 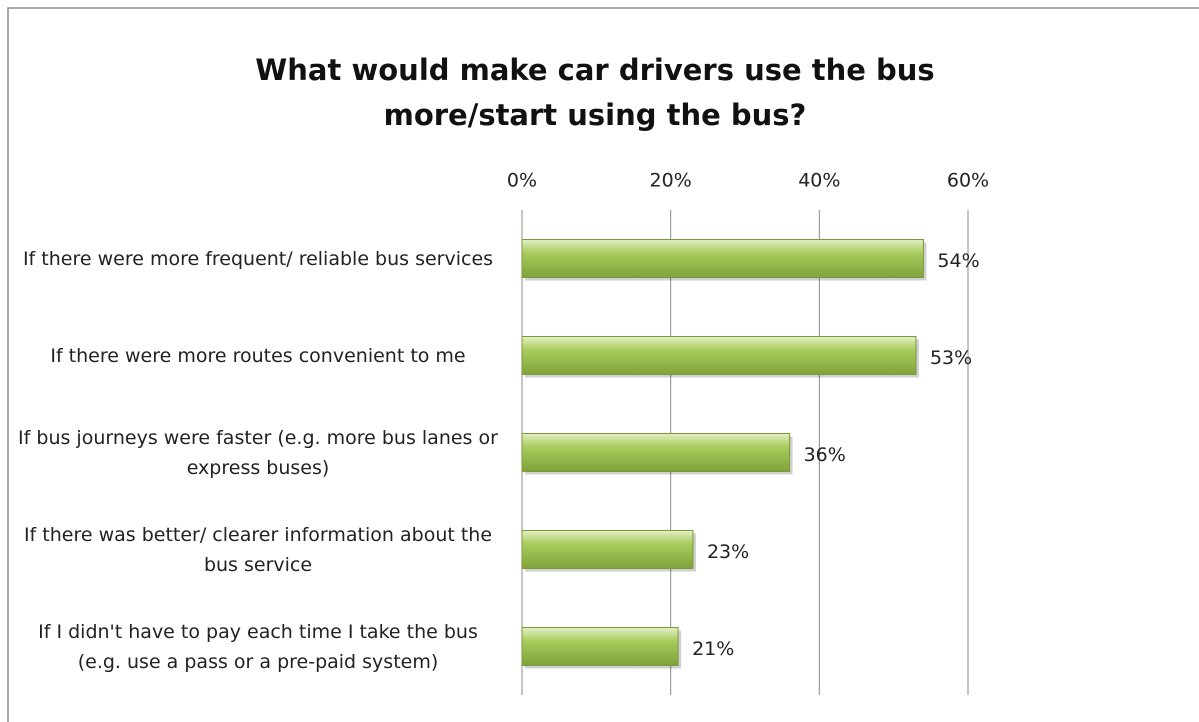 I want to click on x-tick-label: 40%, so click(x=819, y=181).